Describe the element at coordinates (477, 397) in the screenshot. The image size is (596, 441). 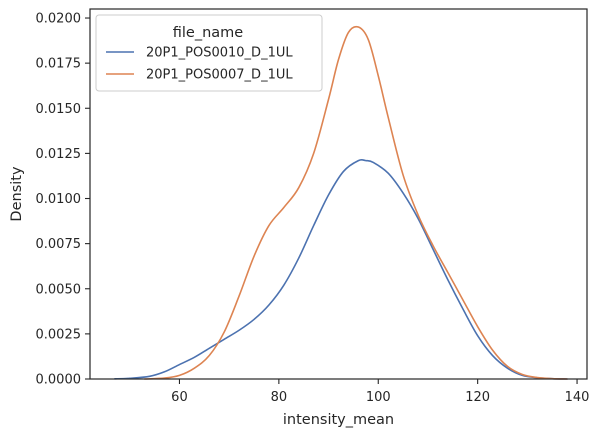
I see `x-tick-label: 120` at that location.